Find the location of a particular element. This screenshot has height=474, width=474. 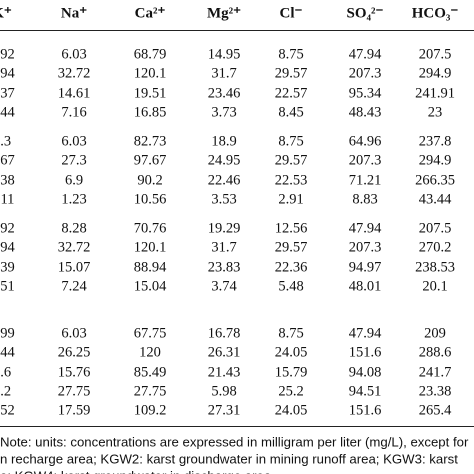

table-cell: 24.95 is located at coordinates (224, 160).